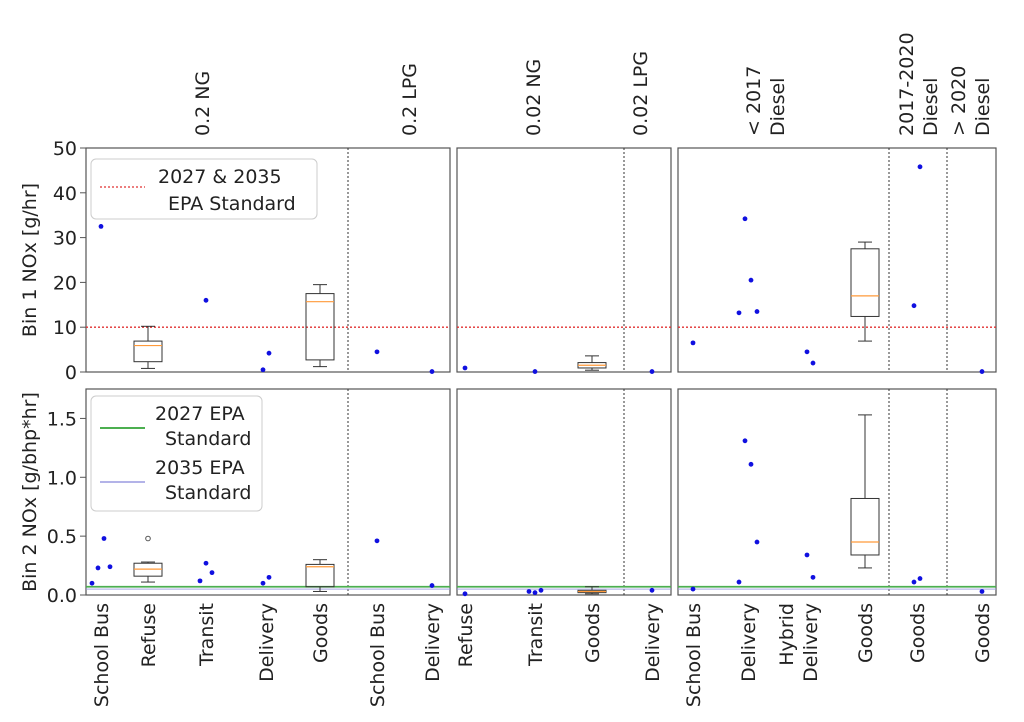  Describe the element at coordinates (71, 373) in the screenshot. I see `y-tick-label: 0` at that location.